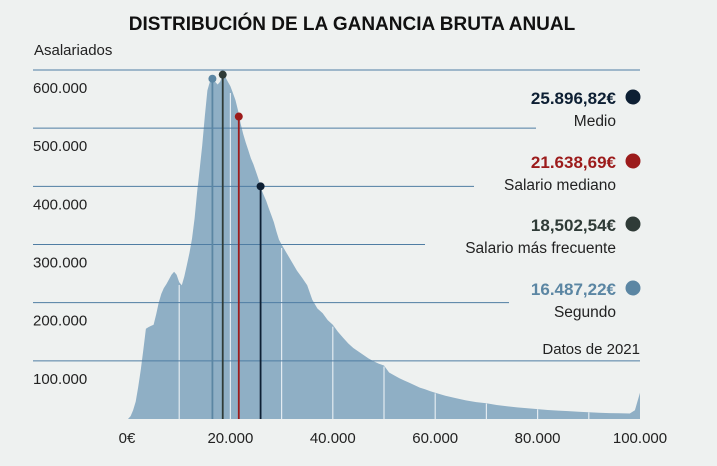 This screenshot has height=466, width=717. What do you see at coordinates (352, 24) in the screenshot?
I see `chart-title: DISTRIBUCIÓN DE LA GANANCIA BRUTA ANUAL` at bounding box center [352, 24].